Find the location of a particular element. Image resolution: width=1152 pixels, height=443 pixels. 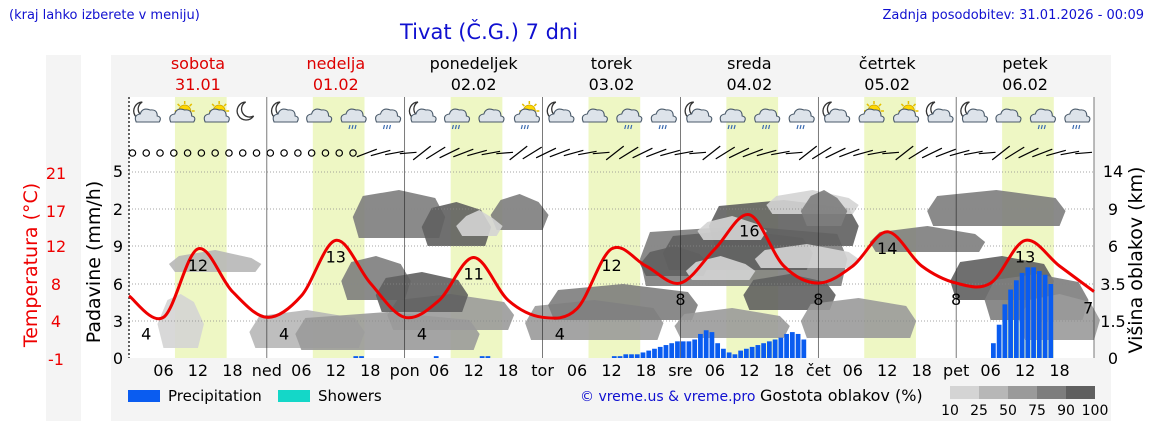

x-tick-21: 12 is located at coordinates (887, 370).